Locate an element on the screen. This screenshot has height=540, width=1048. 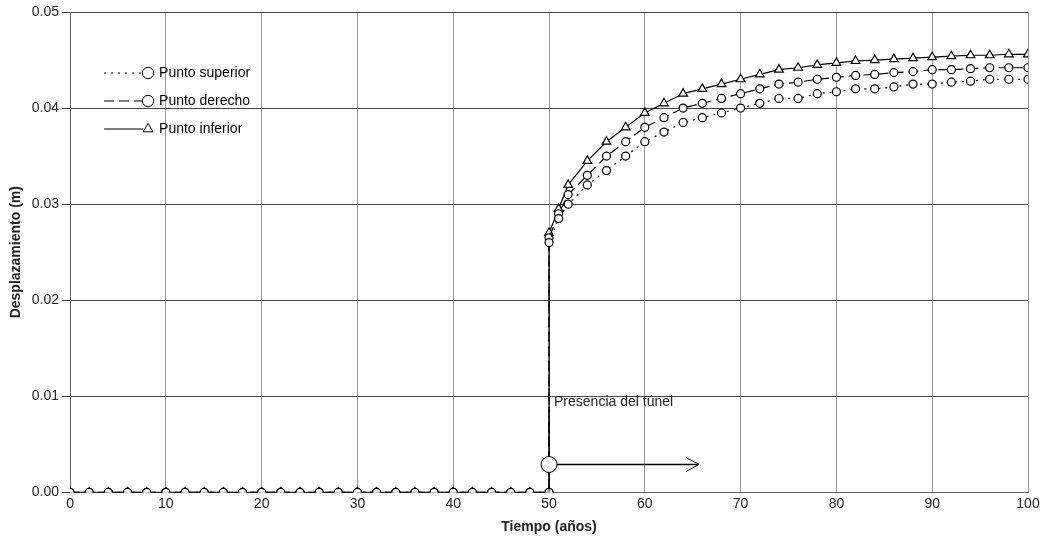
x-tick-label: 50 is located at coordinates (549, 502).